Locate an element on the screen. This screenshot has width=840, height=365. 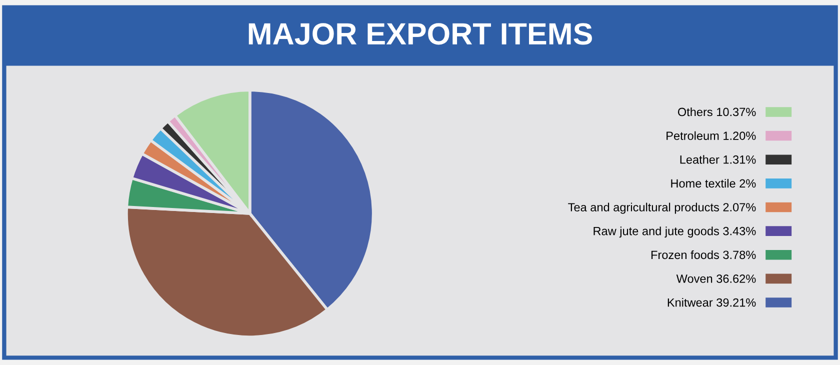
legend-label: Home textile 2% is located at coordinates (713, 183).